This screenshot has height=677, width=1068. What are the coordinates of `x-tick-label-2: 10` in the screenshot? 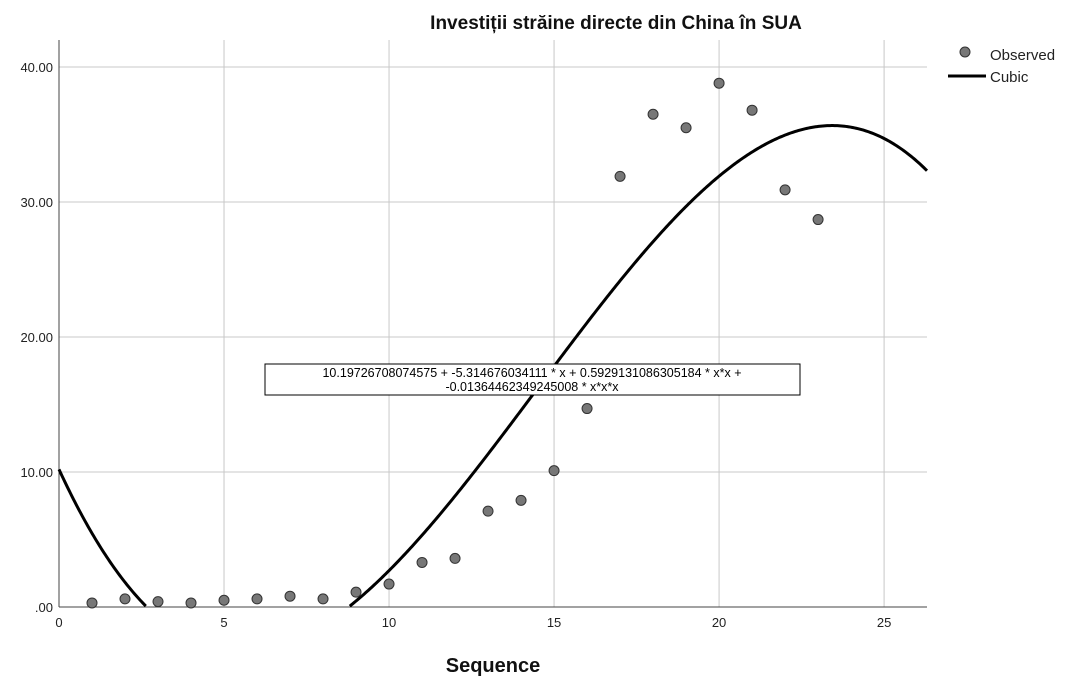 It's located at (389, 622).